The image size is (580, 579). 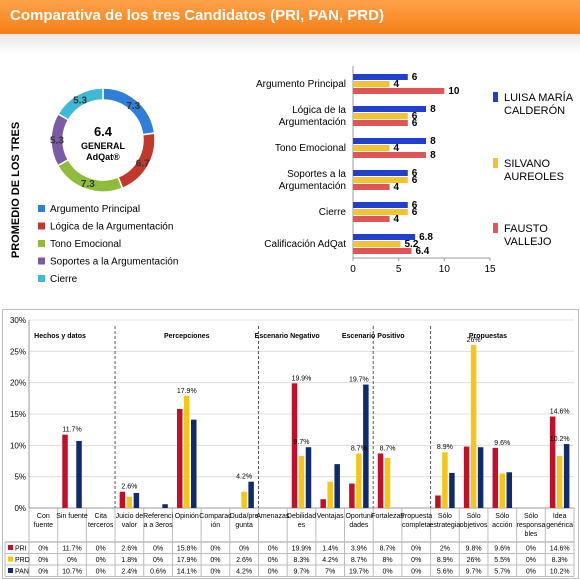 What do you see at coordinates (387, 560) in the screenshot?
I see `table-cell: 8%` at bounding box center [387, 560].